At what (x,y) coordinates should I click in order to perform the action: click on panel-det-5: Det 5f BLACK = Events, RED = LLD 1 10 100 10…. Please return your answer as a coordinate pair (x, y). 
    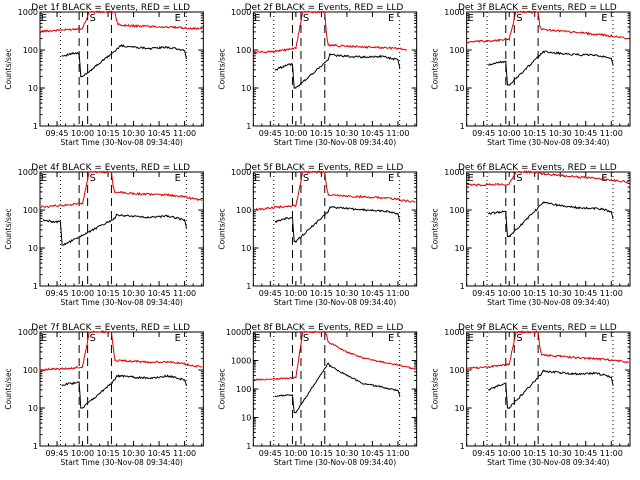
    Looking at the image, I should click on (317, 235).